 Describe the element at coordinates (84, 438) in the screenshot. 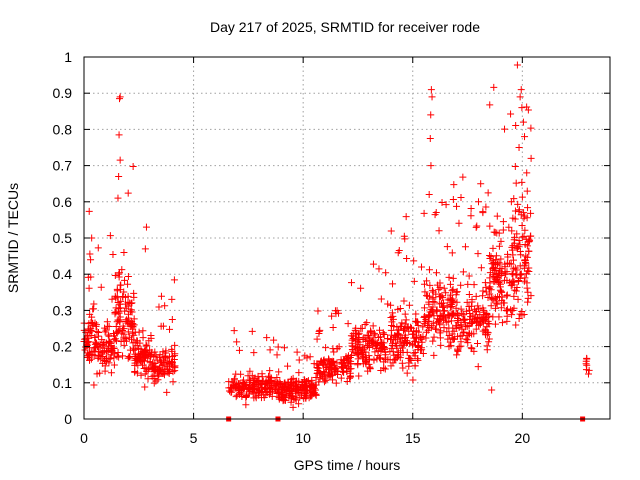

I see `x-tick-label: 0` at that location.